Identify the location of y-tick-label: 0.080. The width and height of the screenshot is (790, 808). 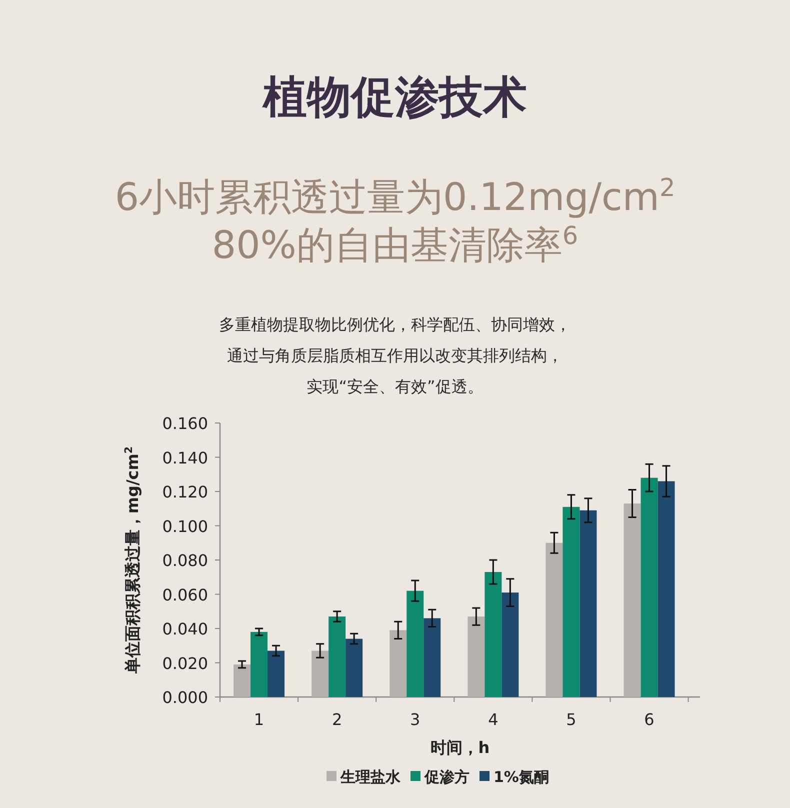
(185, 560).